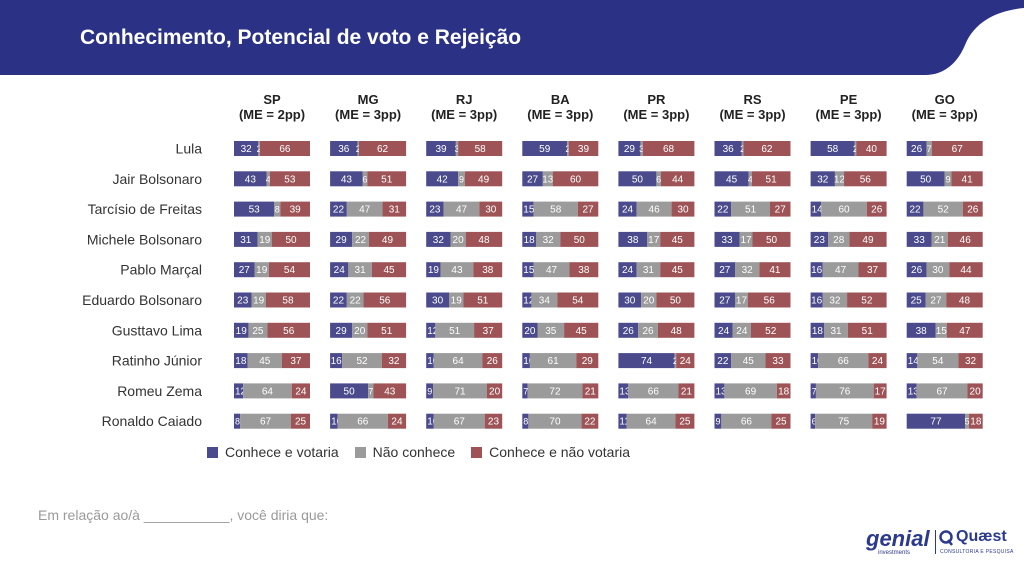 This screenshot has width=1024, height=574. Describe the element at coordinates (936, 301) in the screenshot. I see `data-label-nao-conhece: 27` at that location.